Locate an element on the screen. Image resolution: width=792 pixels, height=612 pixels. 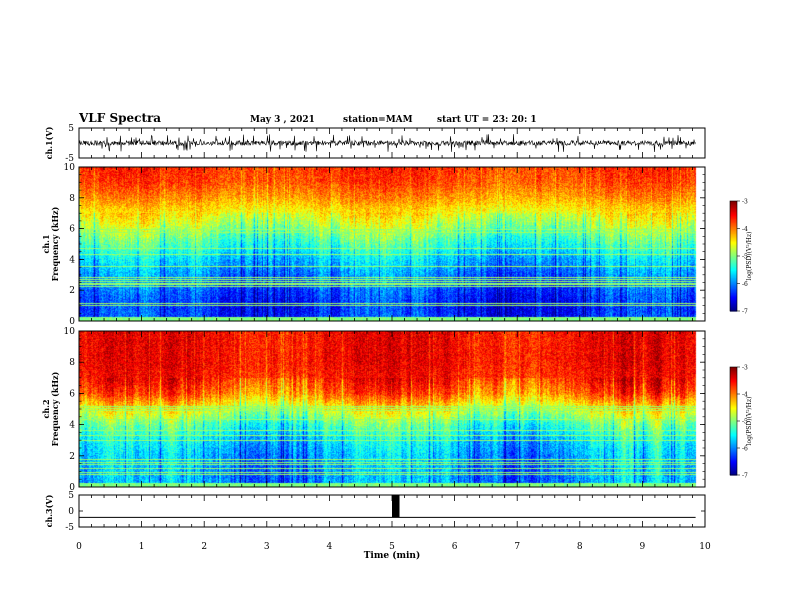
ch1-colorbar-tick-label: -6 is located at coordinates (745, 284).